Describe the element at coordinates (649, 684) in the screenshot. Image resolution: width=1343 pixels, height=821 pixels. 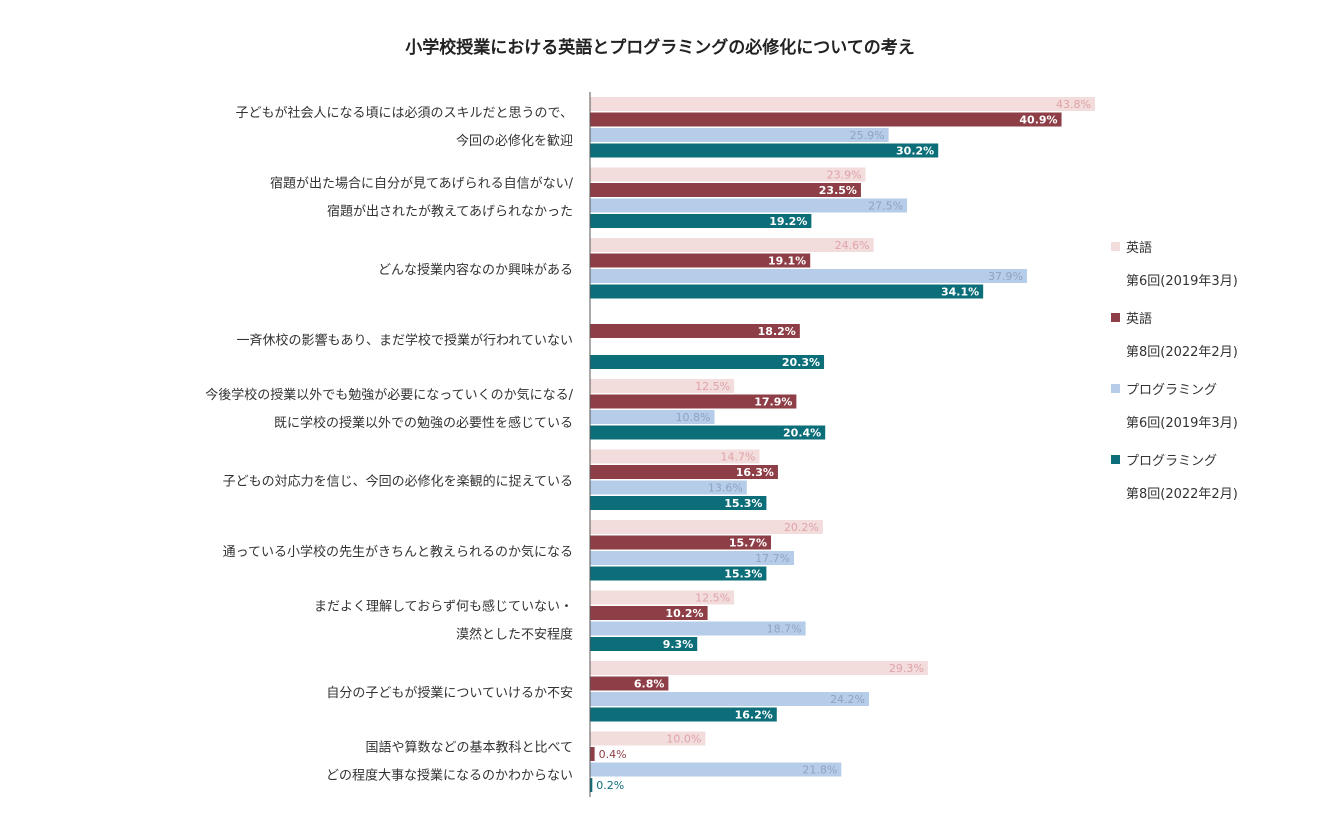
I see `data-label-series-1-cat-8: 6.8%` at that location.